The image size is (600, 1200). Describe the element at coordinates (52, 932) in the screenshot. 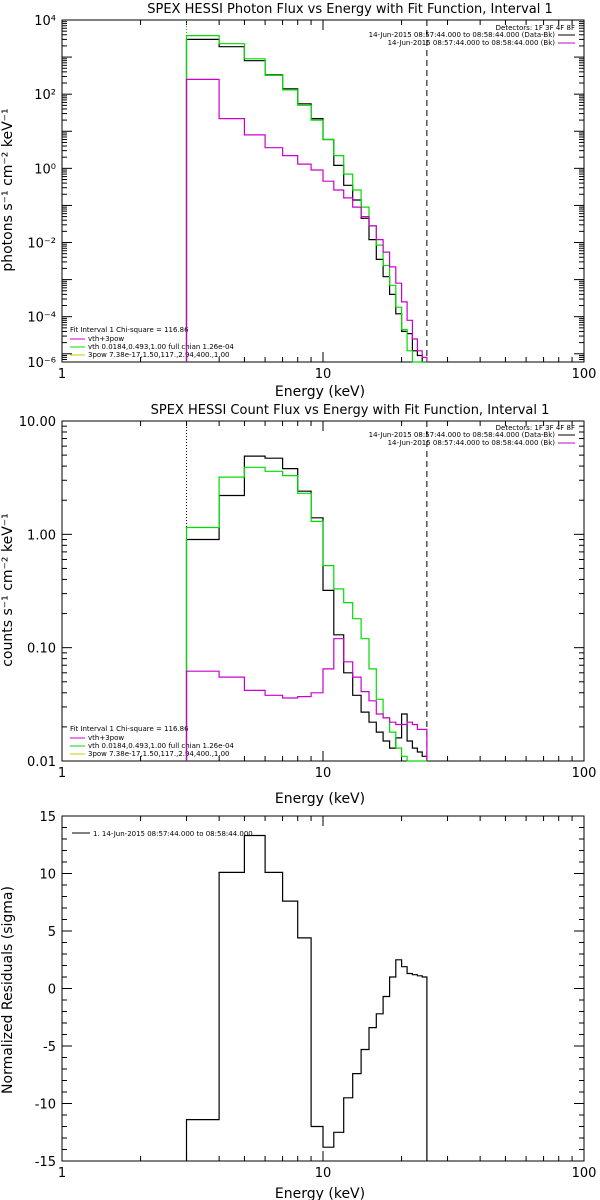

I see `y-tick-label: 5` at that location.